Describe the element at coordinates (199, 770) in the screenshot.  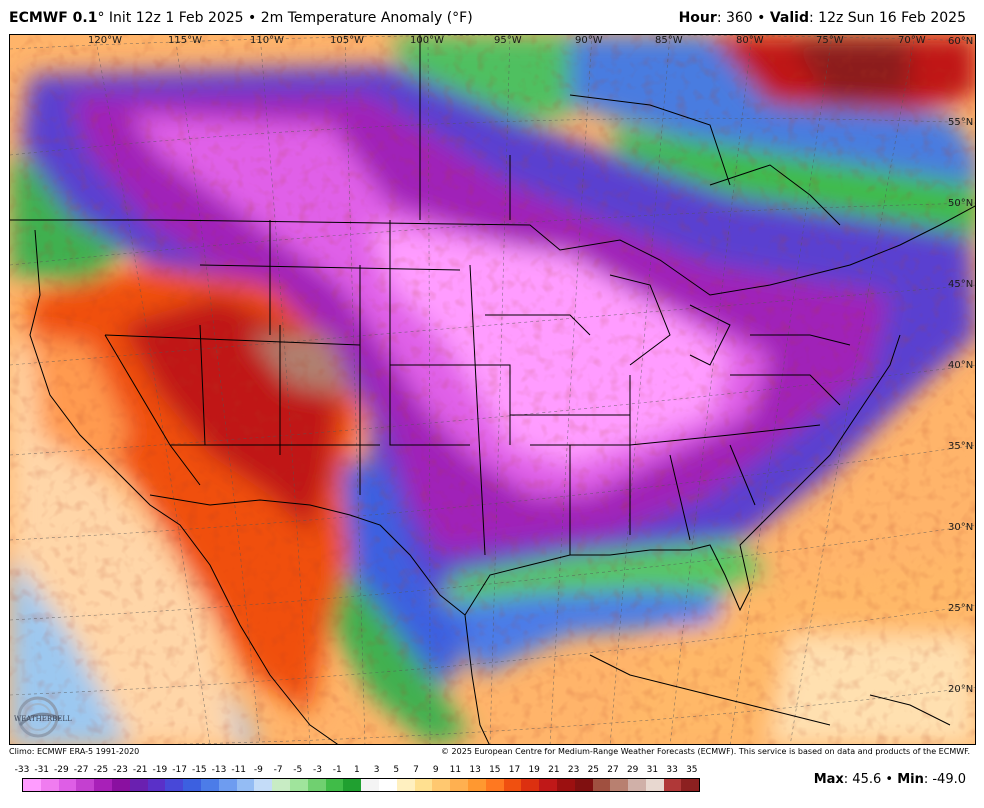
I see `legend-tick-label: -15` at that location.